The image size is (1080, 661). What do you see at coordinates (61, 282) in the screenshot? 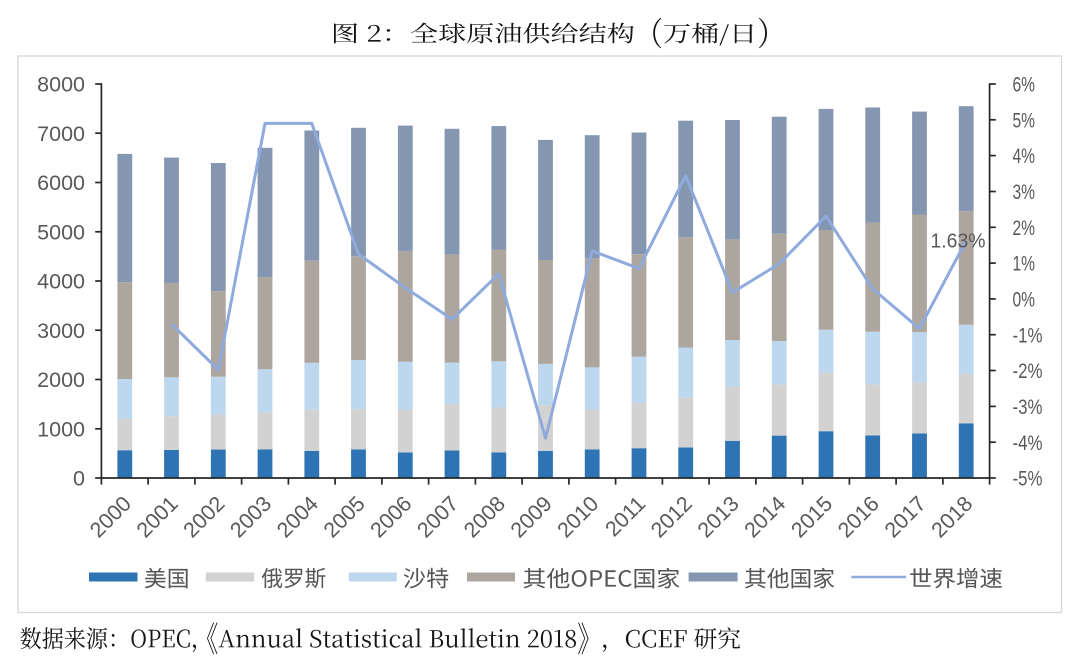
I see `svg-text: 4000` at bounding box center [61, 282].